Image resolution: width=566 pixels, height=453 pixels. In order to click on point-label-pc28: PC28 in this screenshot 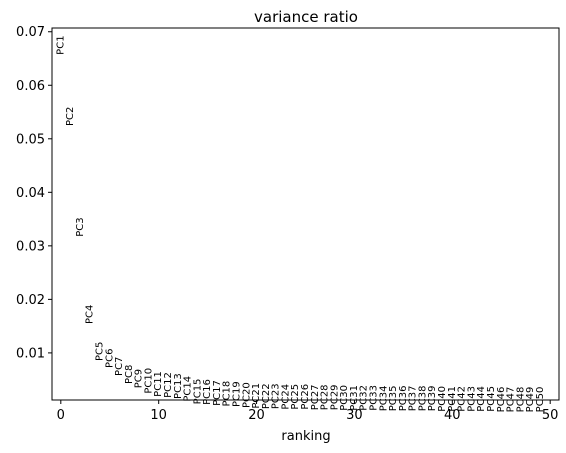, I will do `click(325, 397)`.